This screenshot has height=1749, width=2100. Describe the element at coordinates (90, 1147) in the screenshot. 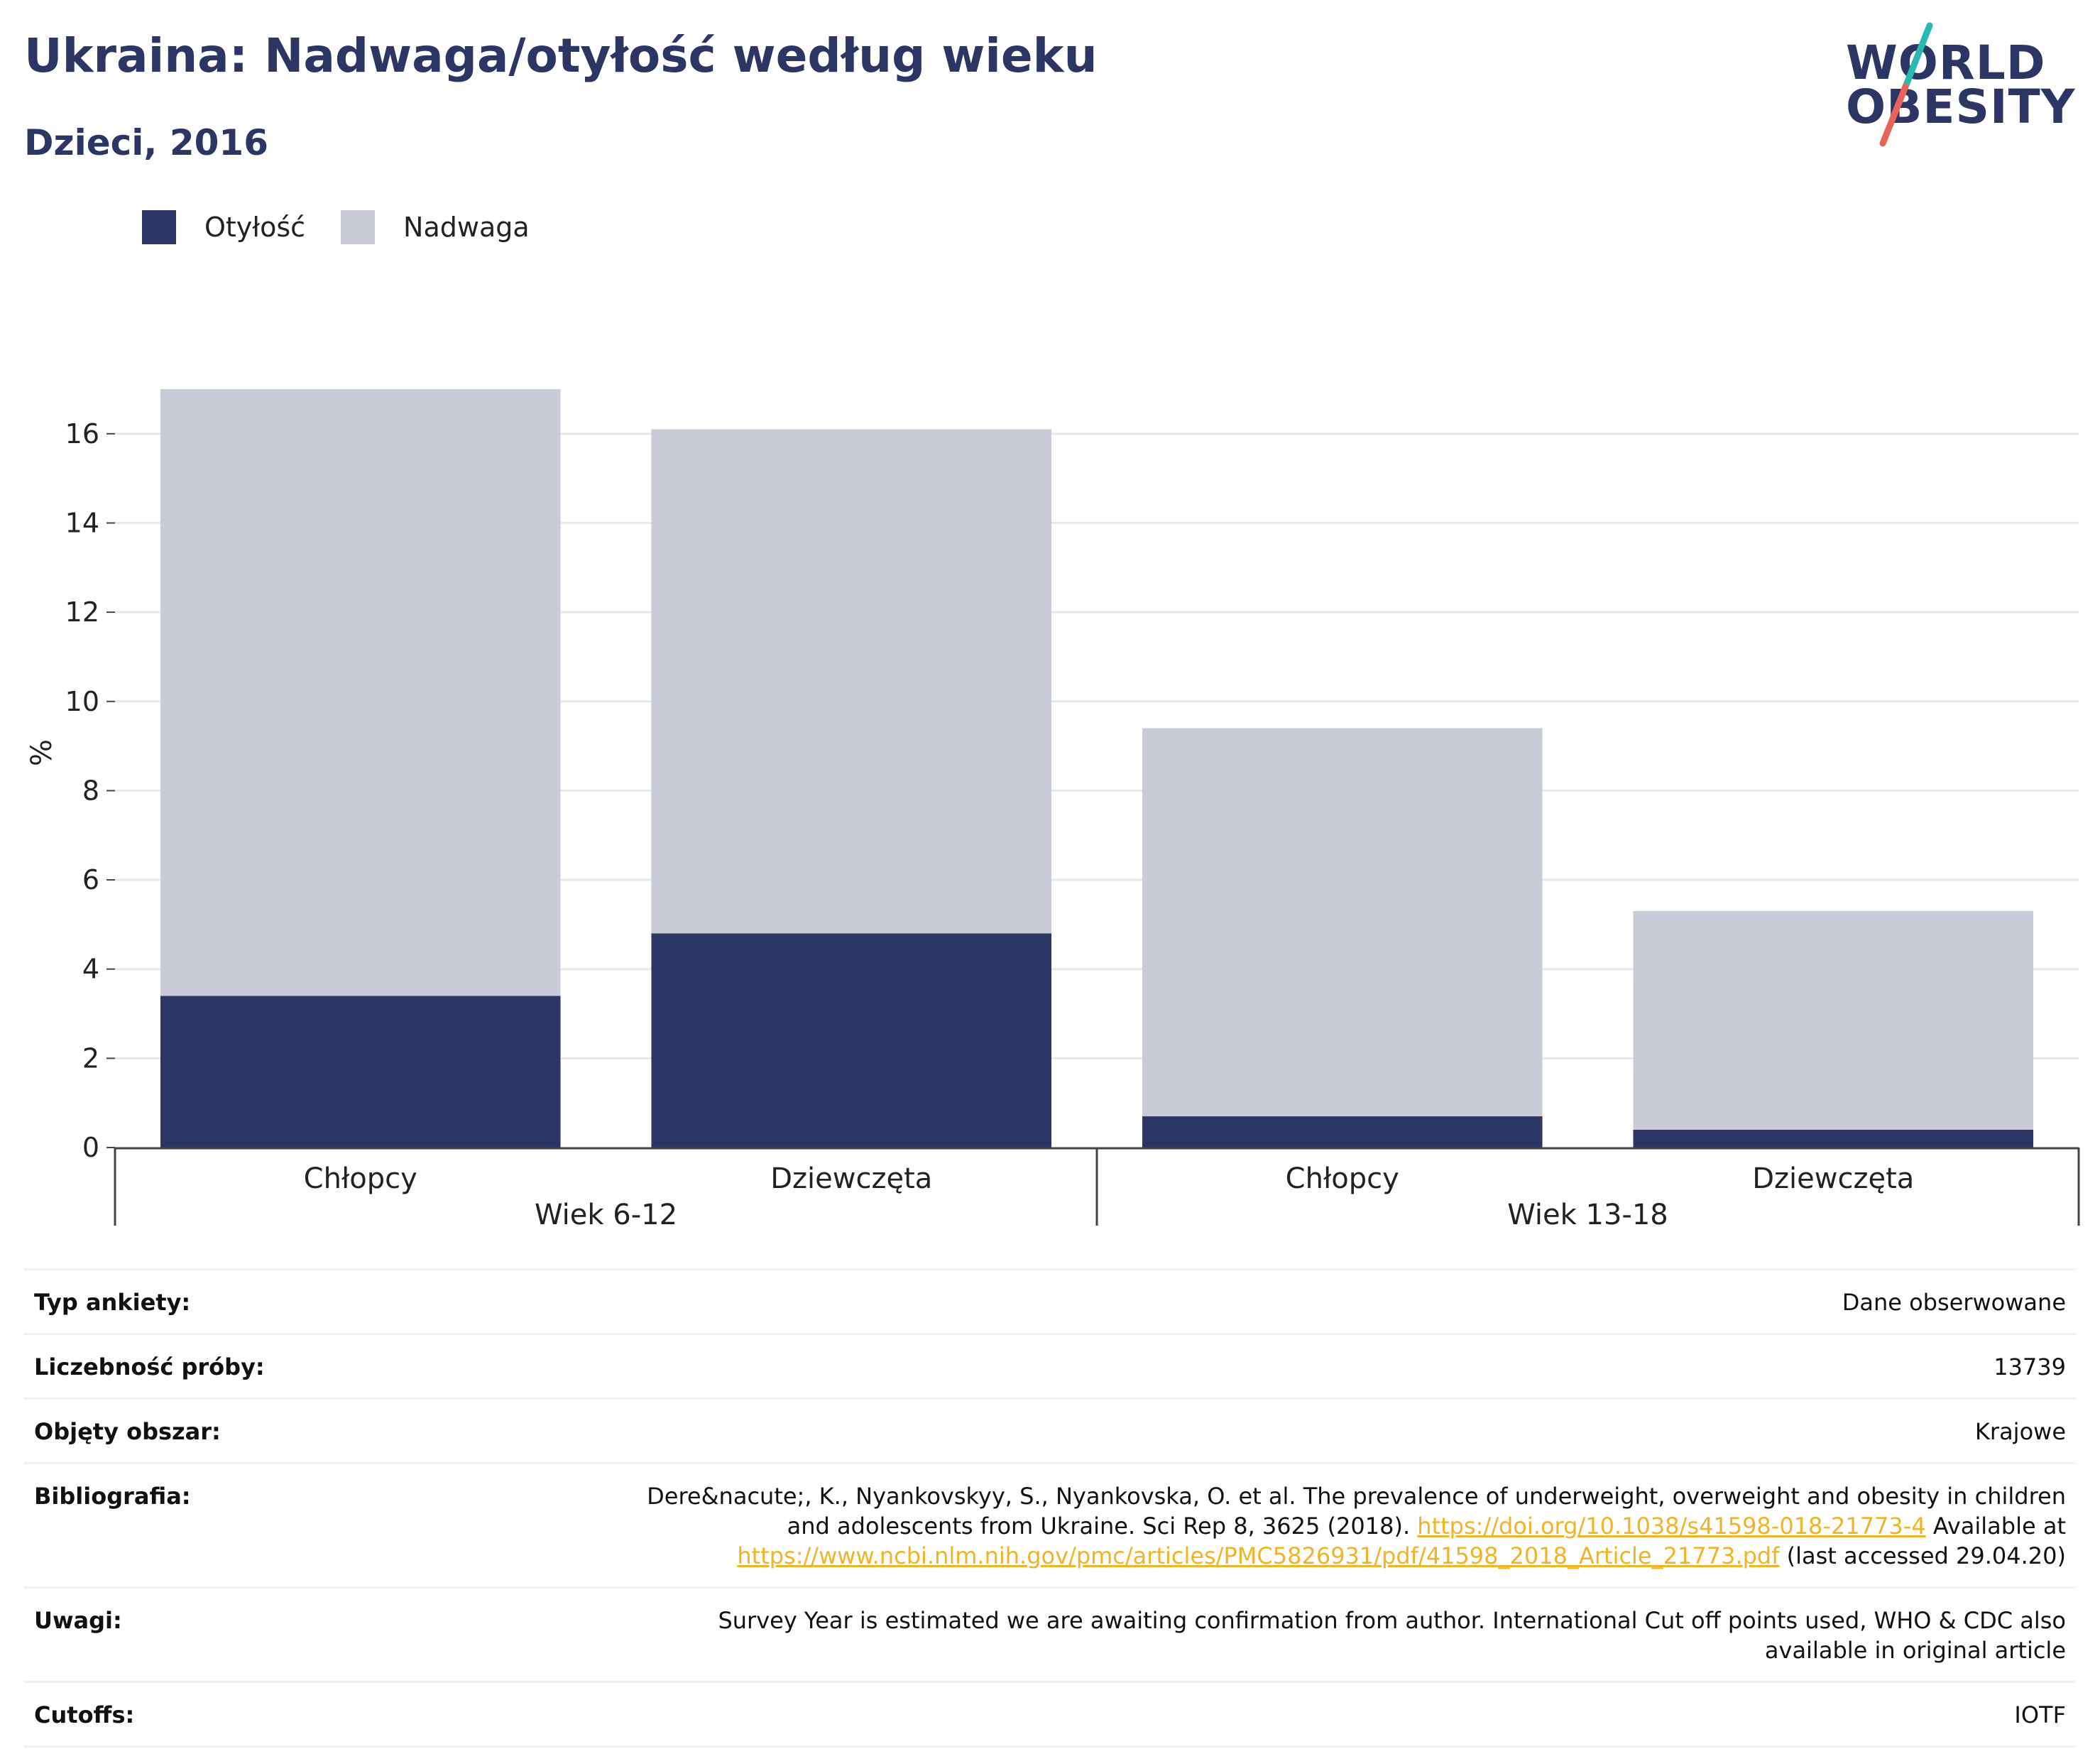

I see `y-tick-label: 0` at that location.